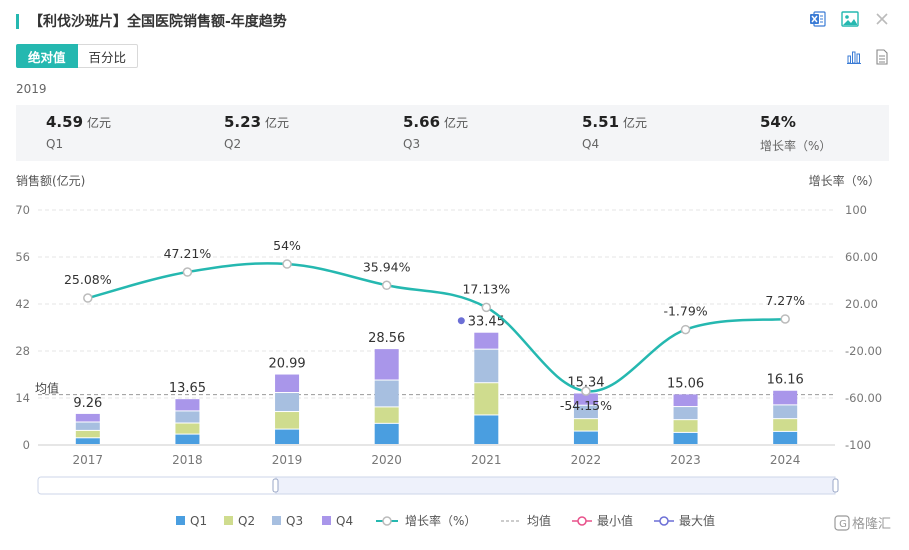  Describe the element at coordinates (78, 132) in the screenshot. I see `summary-item-q1: 4.59 亿元 Q1` at that location.